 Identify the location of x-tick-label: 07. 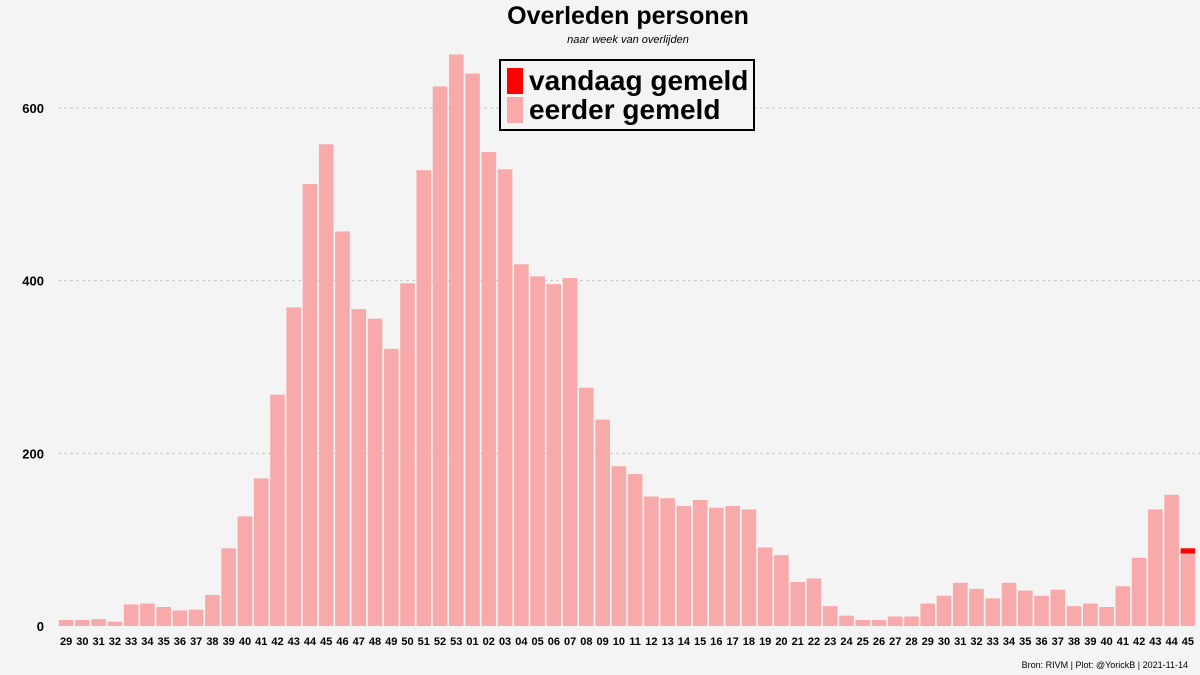
(570, 642).